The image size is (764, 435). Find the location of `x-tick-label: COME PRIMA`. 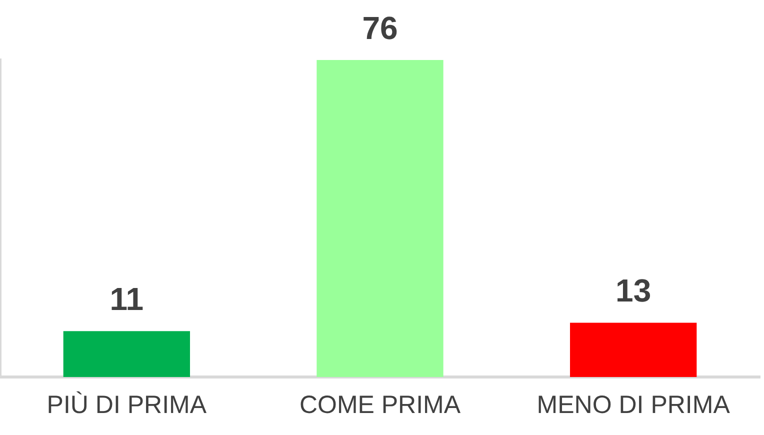

x-tick-label: COME PRIMA is located at coordinates (380, 404).